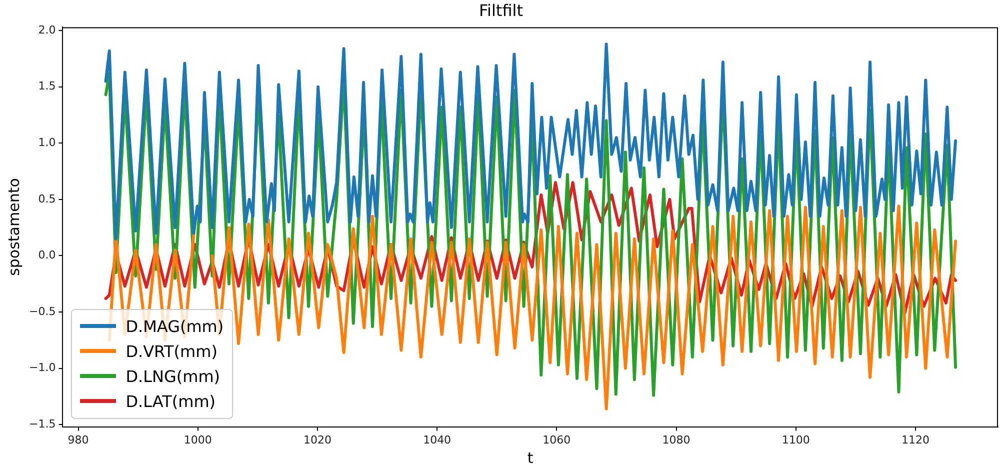 The width and height of the screenshot is (1000, 468). What do you see at coordinates (13, 227) in the screenshot?
I see `y-axis-title: spostamento` at bounding box center [13, 227].